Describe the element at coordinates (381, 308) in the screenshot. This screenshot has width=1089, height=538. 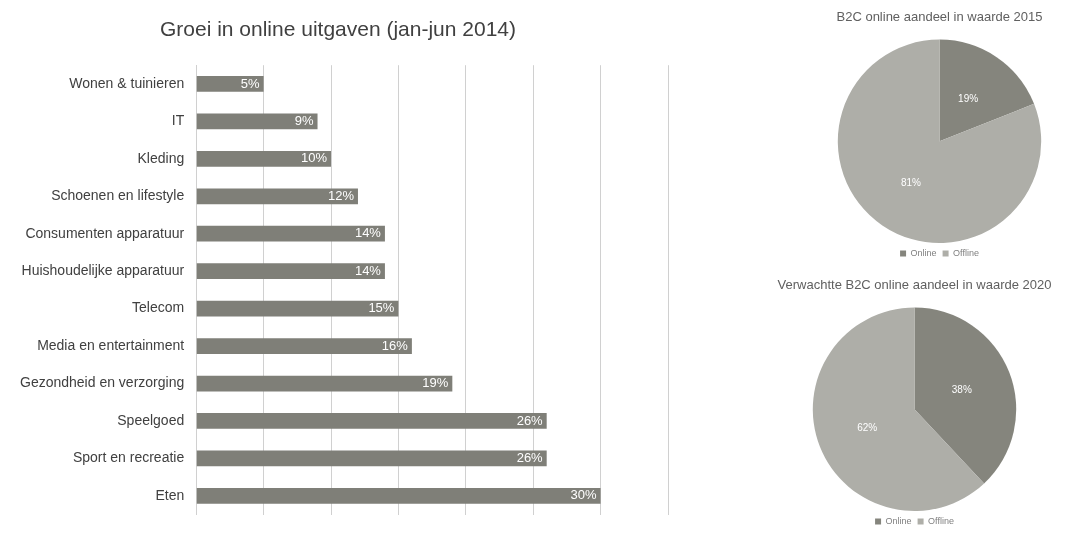
I see `data-label: 15%` at that location.